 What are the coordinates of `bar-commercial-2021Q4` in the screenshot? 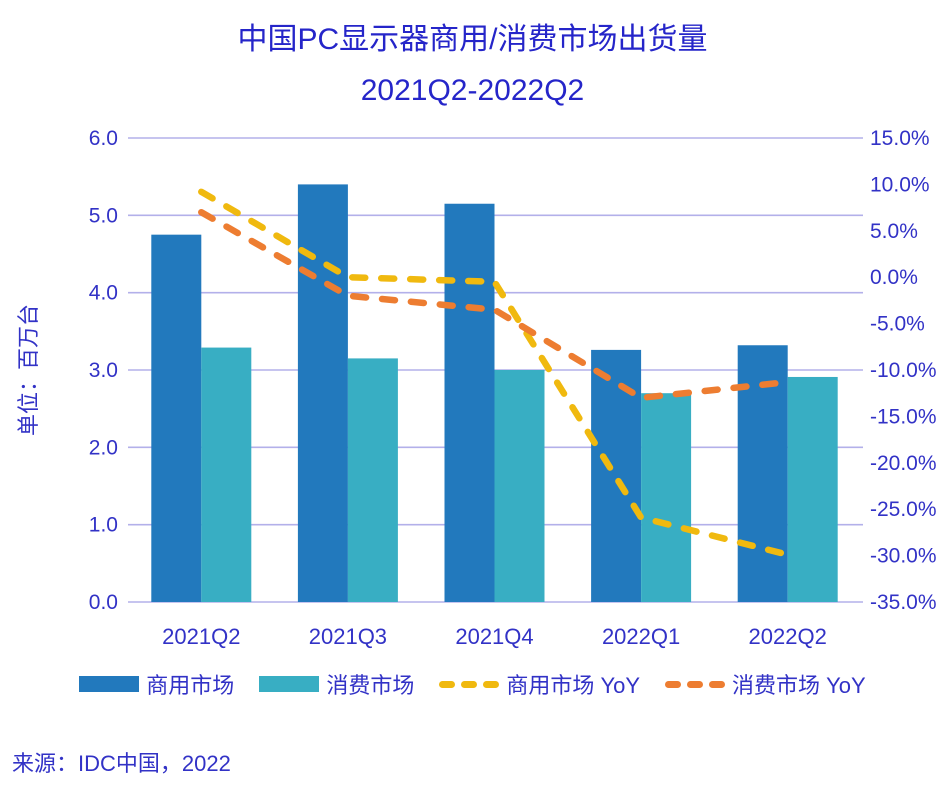 It's located at (469, 402).